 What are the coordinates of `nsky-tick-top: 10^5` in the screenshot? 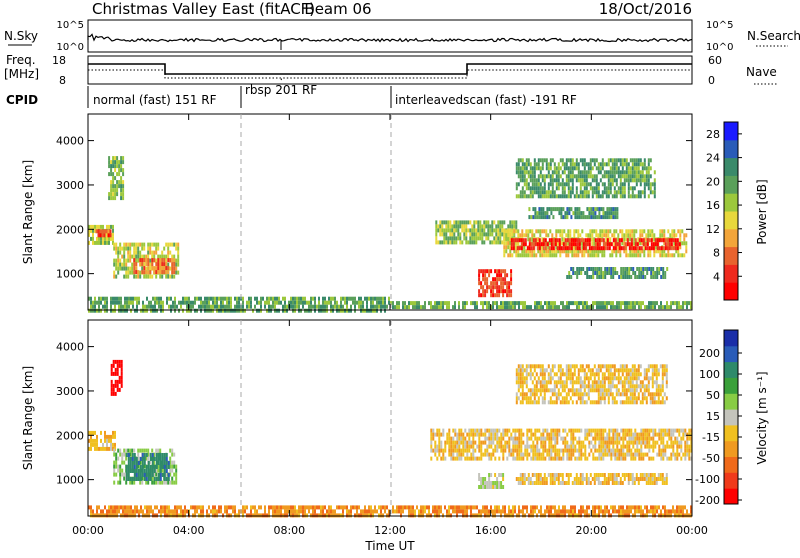 It's located at (70, 25).